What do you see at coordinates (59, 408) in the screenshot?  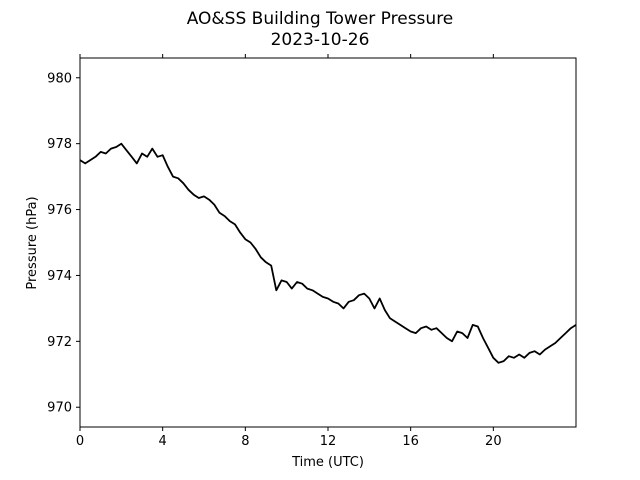 I see `y-tick-label: 970` at bounding box center [59, 408].